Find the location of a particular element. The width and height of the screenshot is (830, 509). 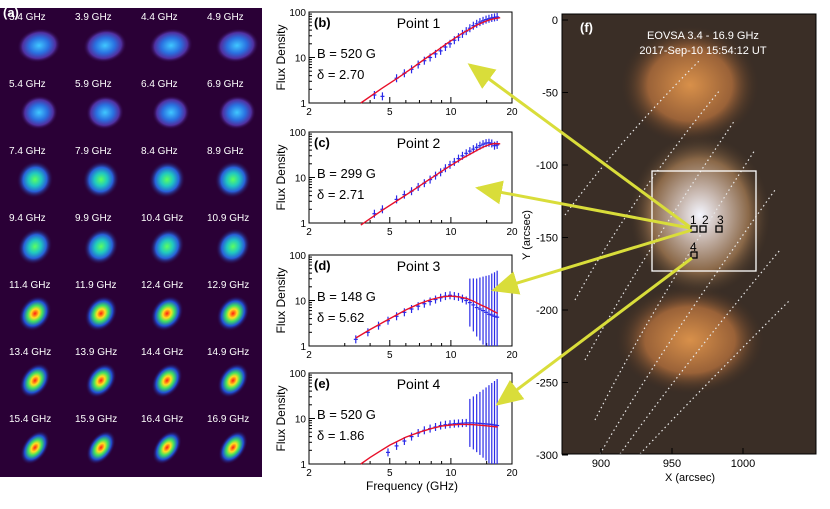

point-3-label: 3 is located at coordinates (720, 220).